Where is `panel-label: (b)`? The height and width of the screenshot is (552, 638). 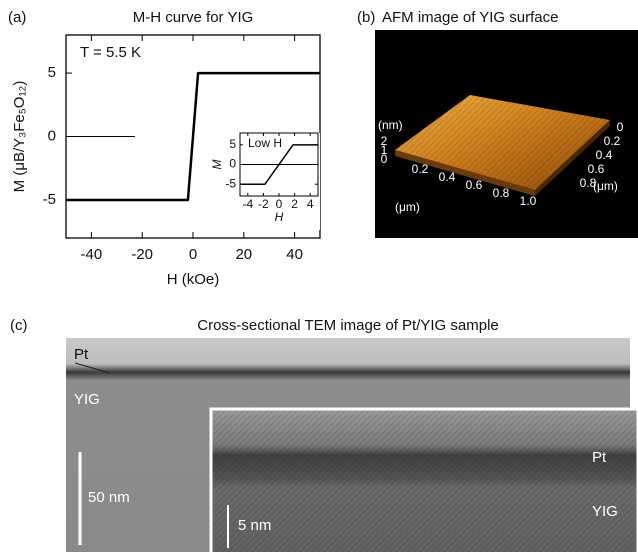 panel-label: (b) is located at coordinates (366, 17).